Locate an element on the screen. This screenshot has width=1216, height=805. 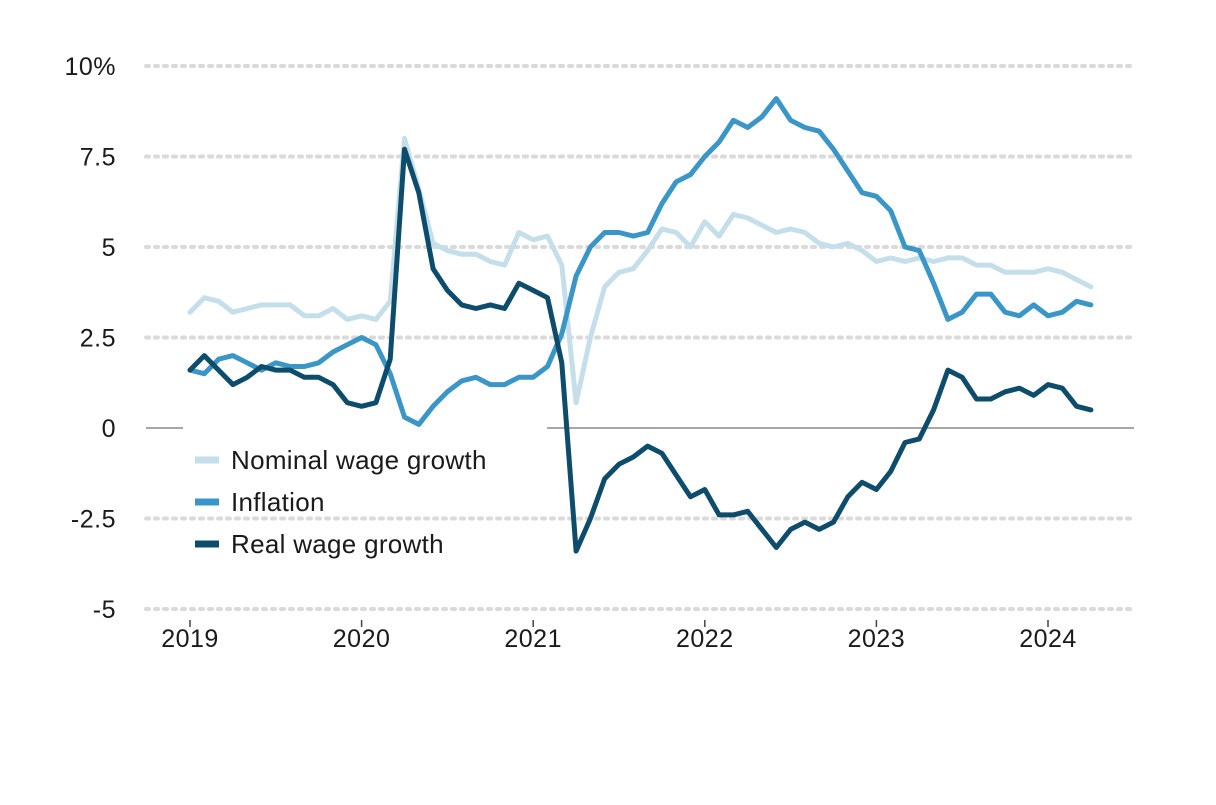
y-tick-label: 0 is located at coordinates (109, 429).